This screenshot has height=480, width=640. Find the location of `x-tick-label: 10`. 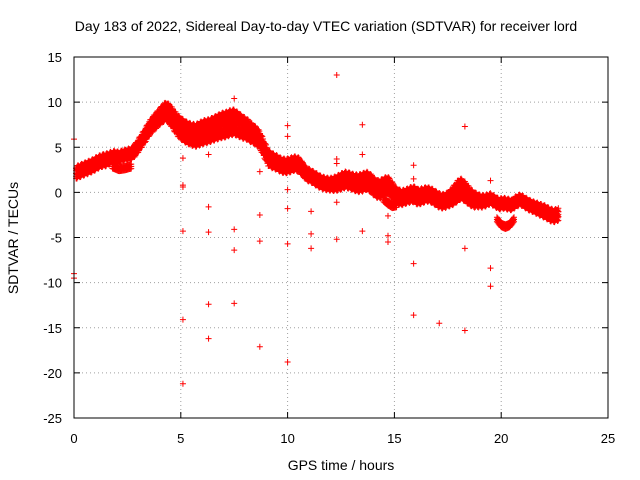

x-tick-label: 10 is located at coordinates (287, 438).